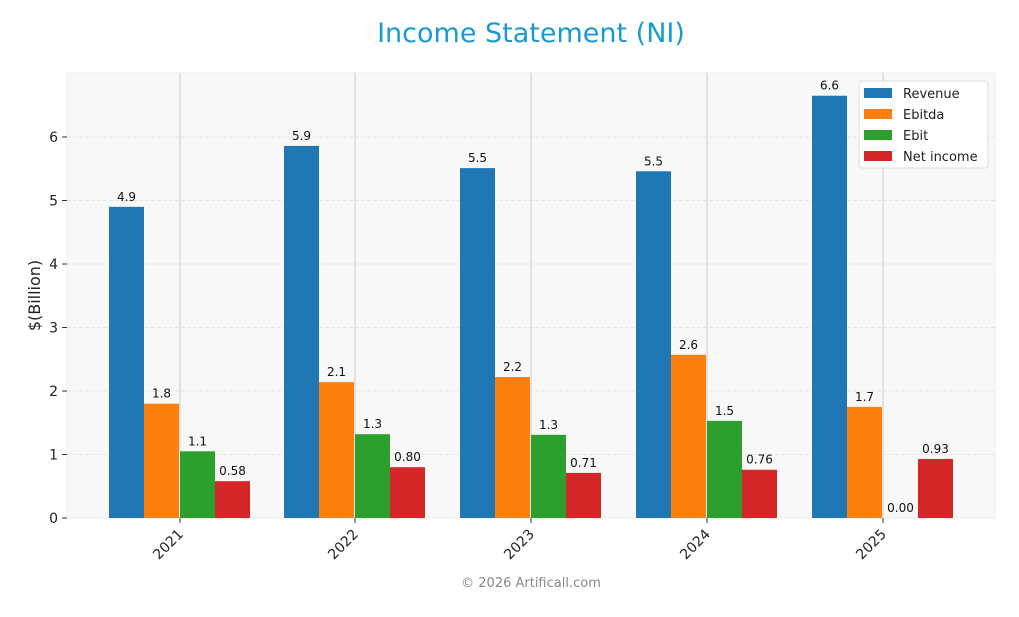 This screenshot has height=617, width=1019. What do you see at coordinates (53, 265) in the screenshot?
I see `y-tick-label: 4` at bounding box center [53, 265].